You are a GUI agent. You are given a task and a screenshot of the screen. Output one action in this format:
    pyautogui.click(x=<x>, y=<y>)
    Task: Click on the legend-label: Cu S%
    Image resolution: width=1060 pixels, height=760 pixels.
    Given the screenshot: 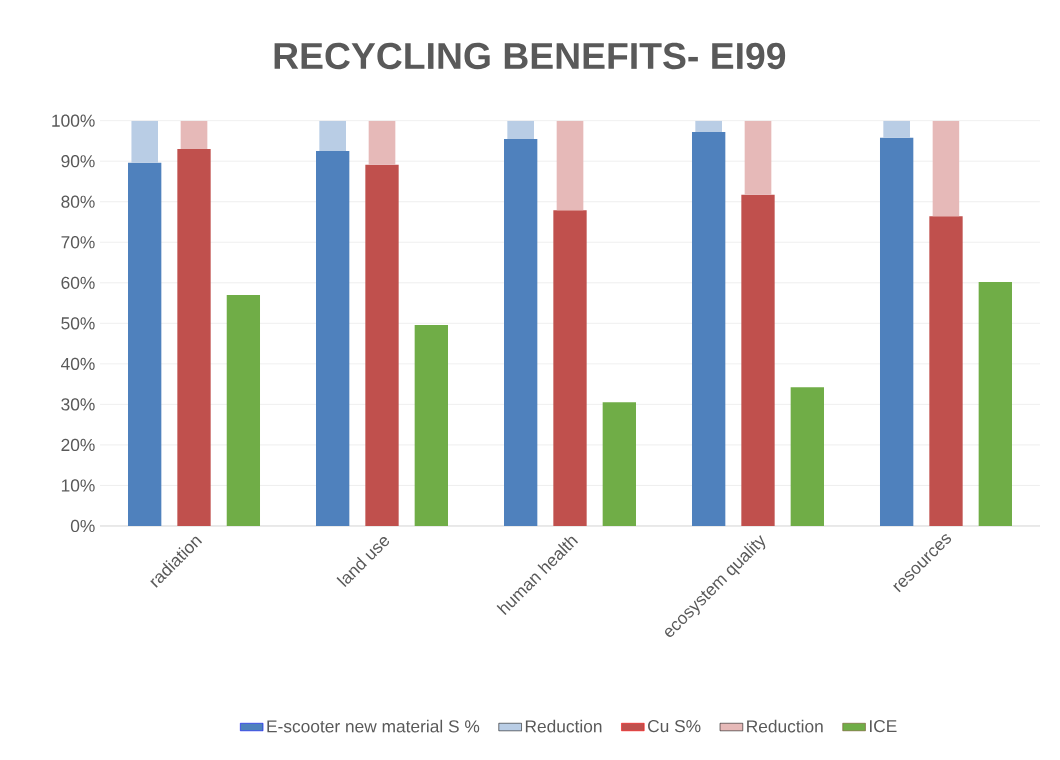 What is the action you would take?
    pyautogui.click(x=674, y=726)
    